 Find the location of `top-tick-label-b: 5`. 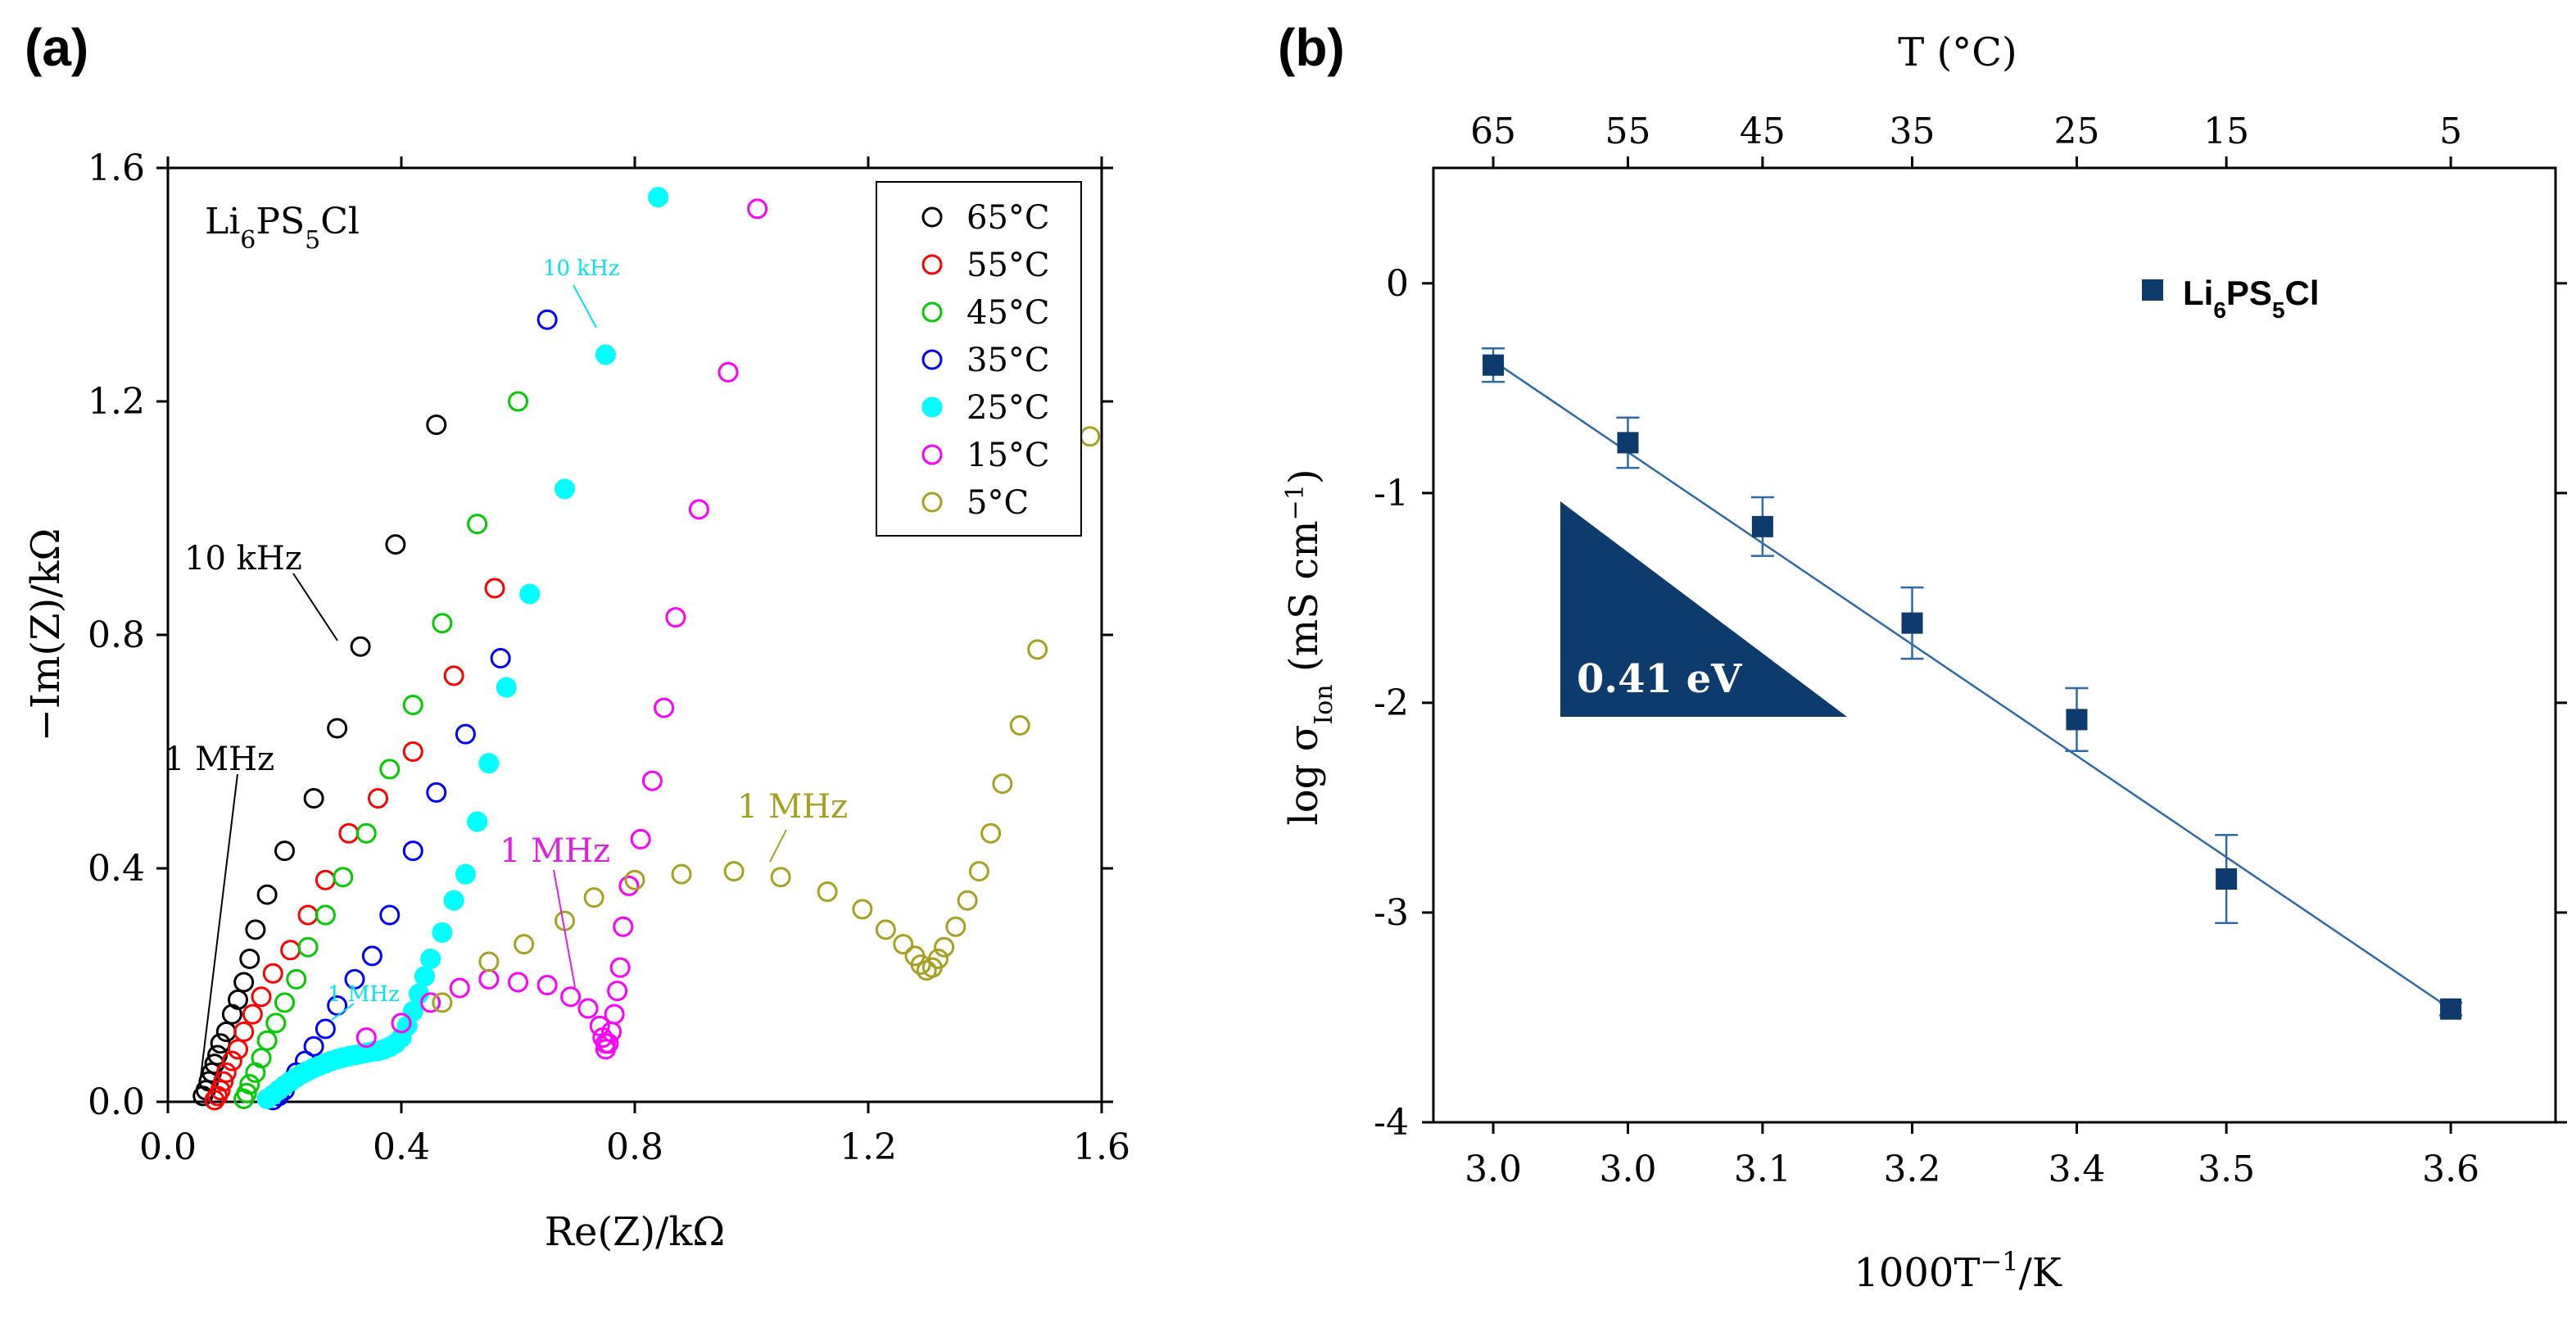

top-tick-label-b: 5 is located at coordinates (2450, 131).